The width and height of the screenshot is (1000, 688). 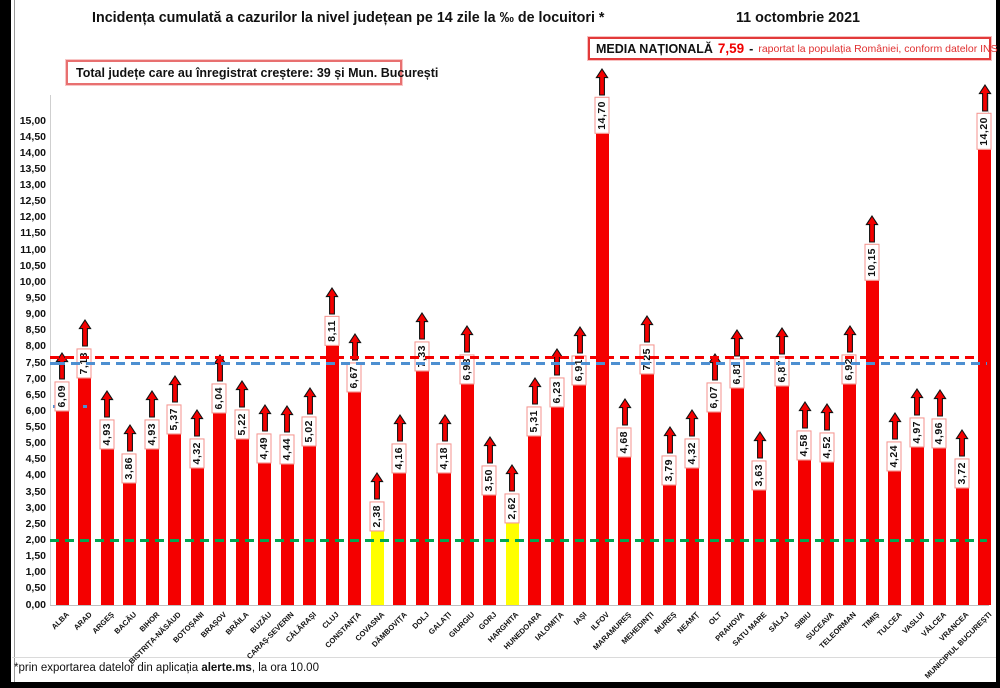 I want to click on bar-annotation: 6,92, so click(x=850, y=355).